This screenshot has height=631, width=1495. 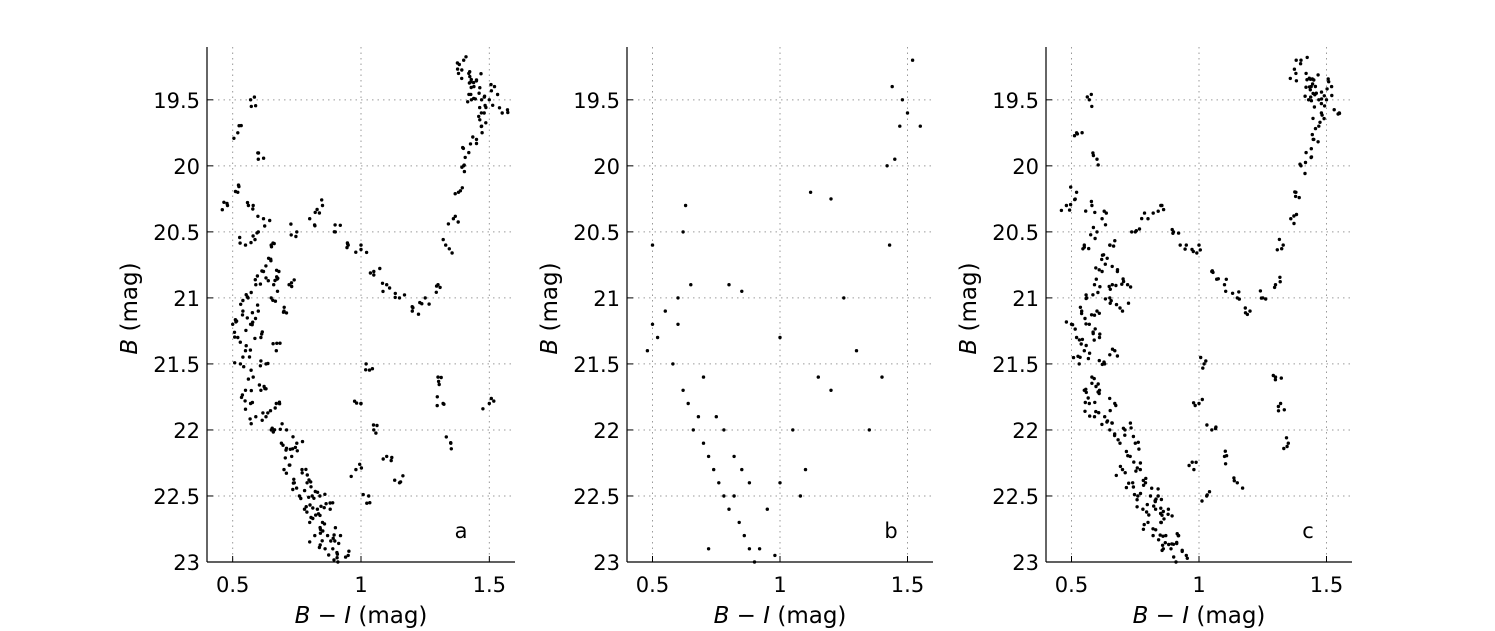 I want to click on y-axis-label-unit: (mag), so click(x=130, y=300).